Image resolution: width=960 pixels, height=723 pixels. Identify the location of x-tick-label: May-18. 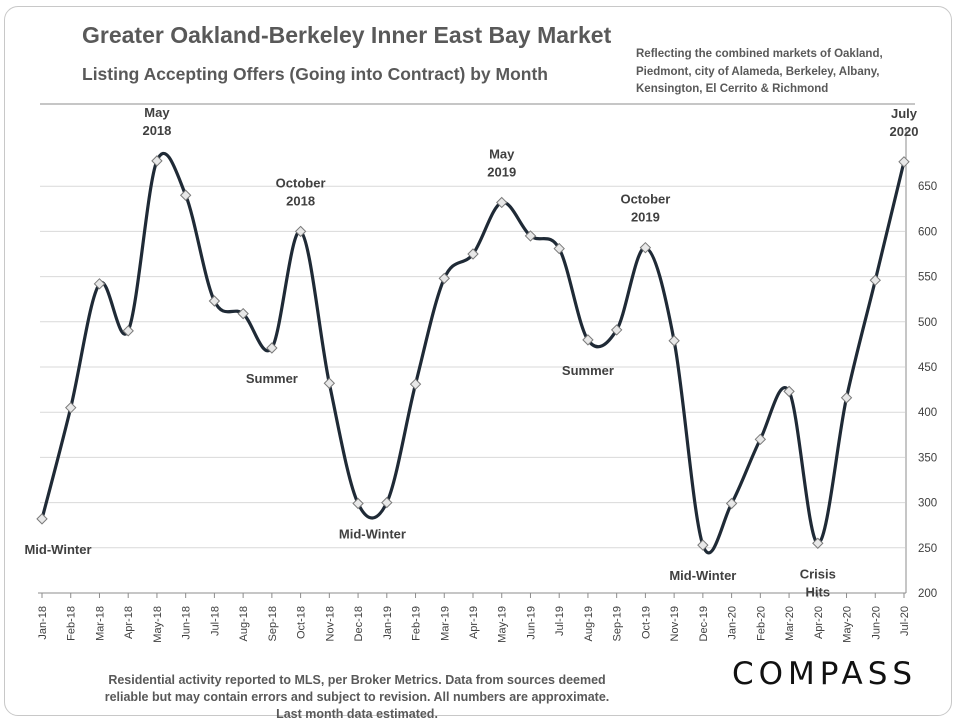
(158, 624).